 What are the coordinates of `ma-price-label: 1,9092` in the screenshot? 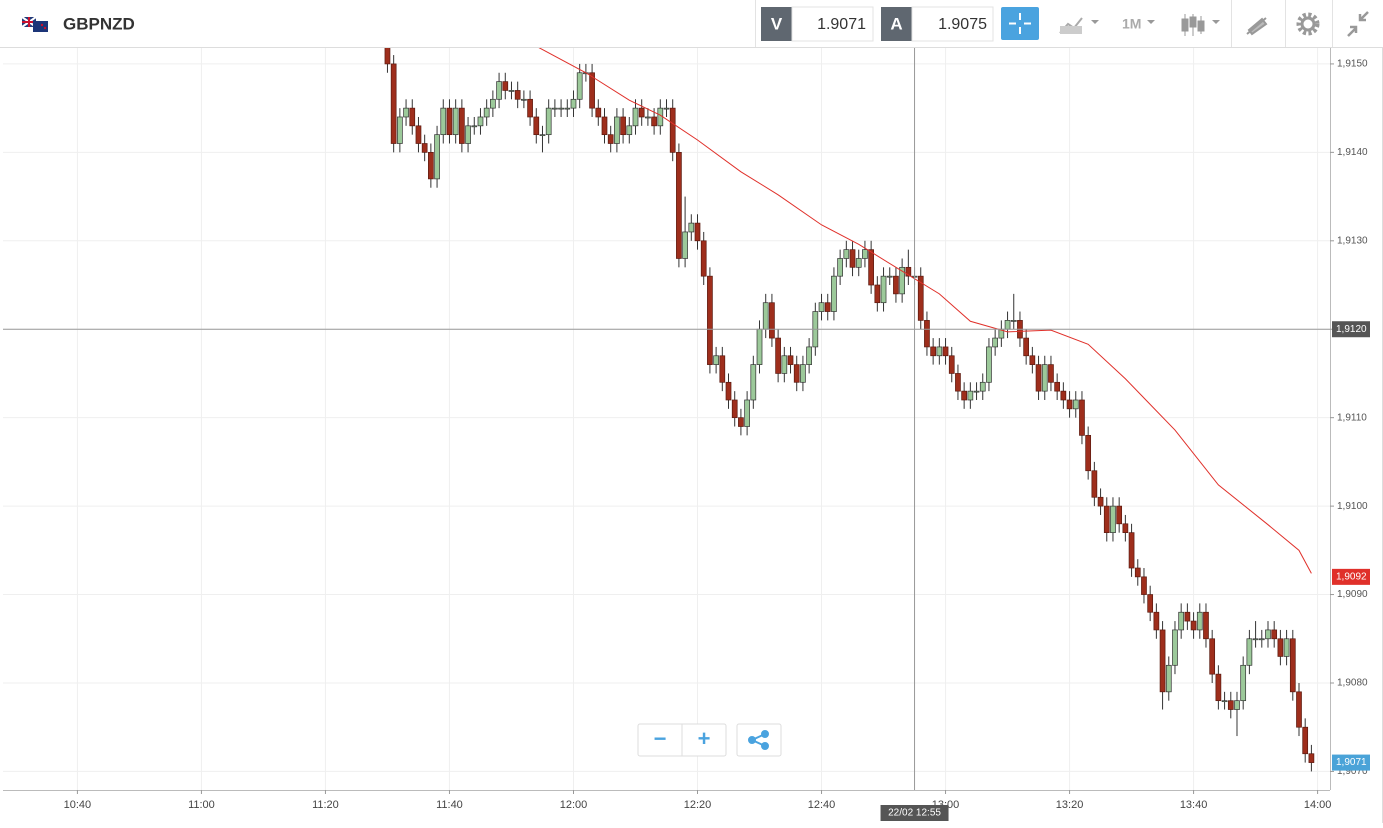 It's located at (1351, 577).